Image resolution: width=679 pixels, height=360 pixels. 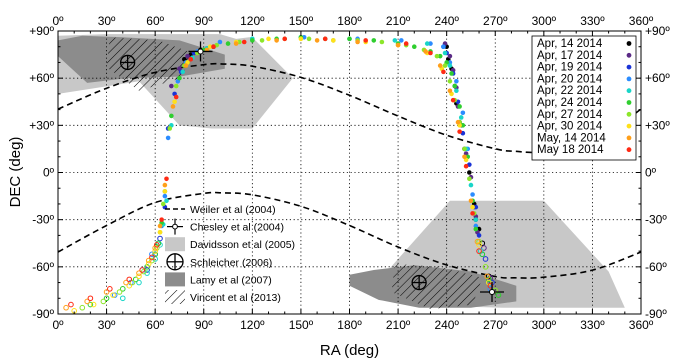 What do you see at coordinates (657, 78) in the screenshot?
I see `y-tick-label-right: +60º` at bounding box center [657, 78].